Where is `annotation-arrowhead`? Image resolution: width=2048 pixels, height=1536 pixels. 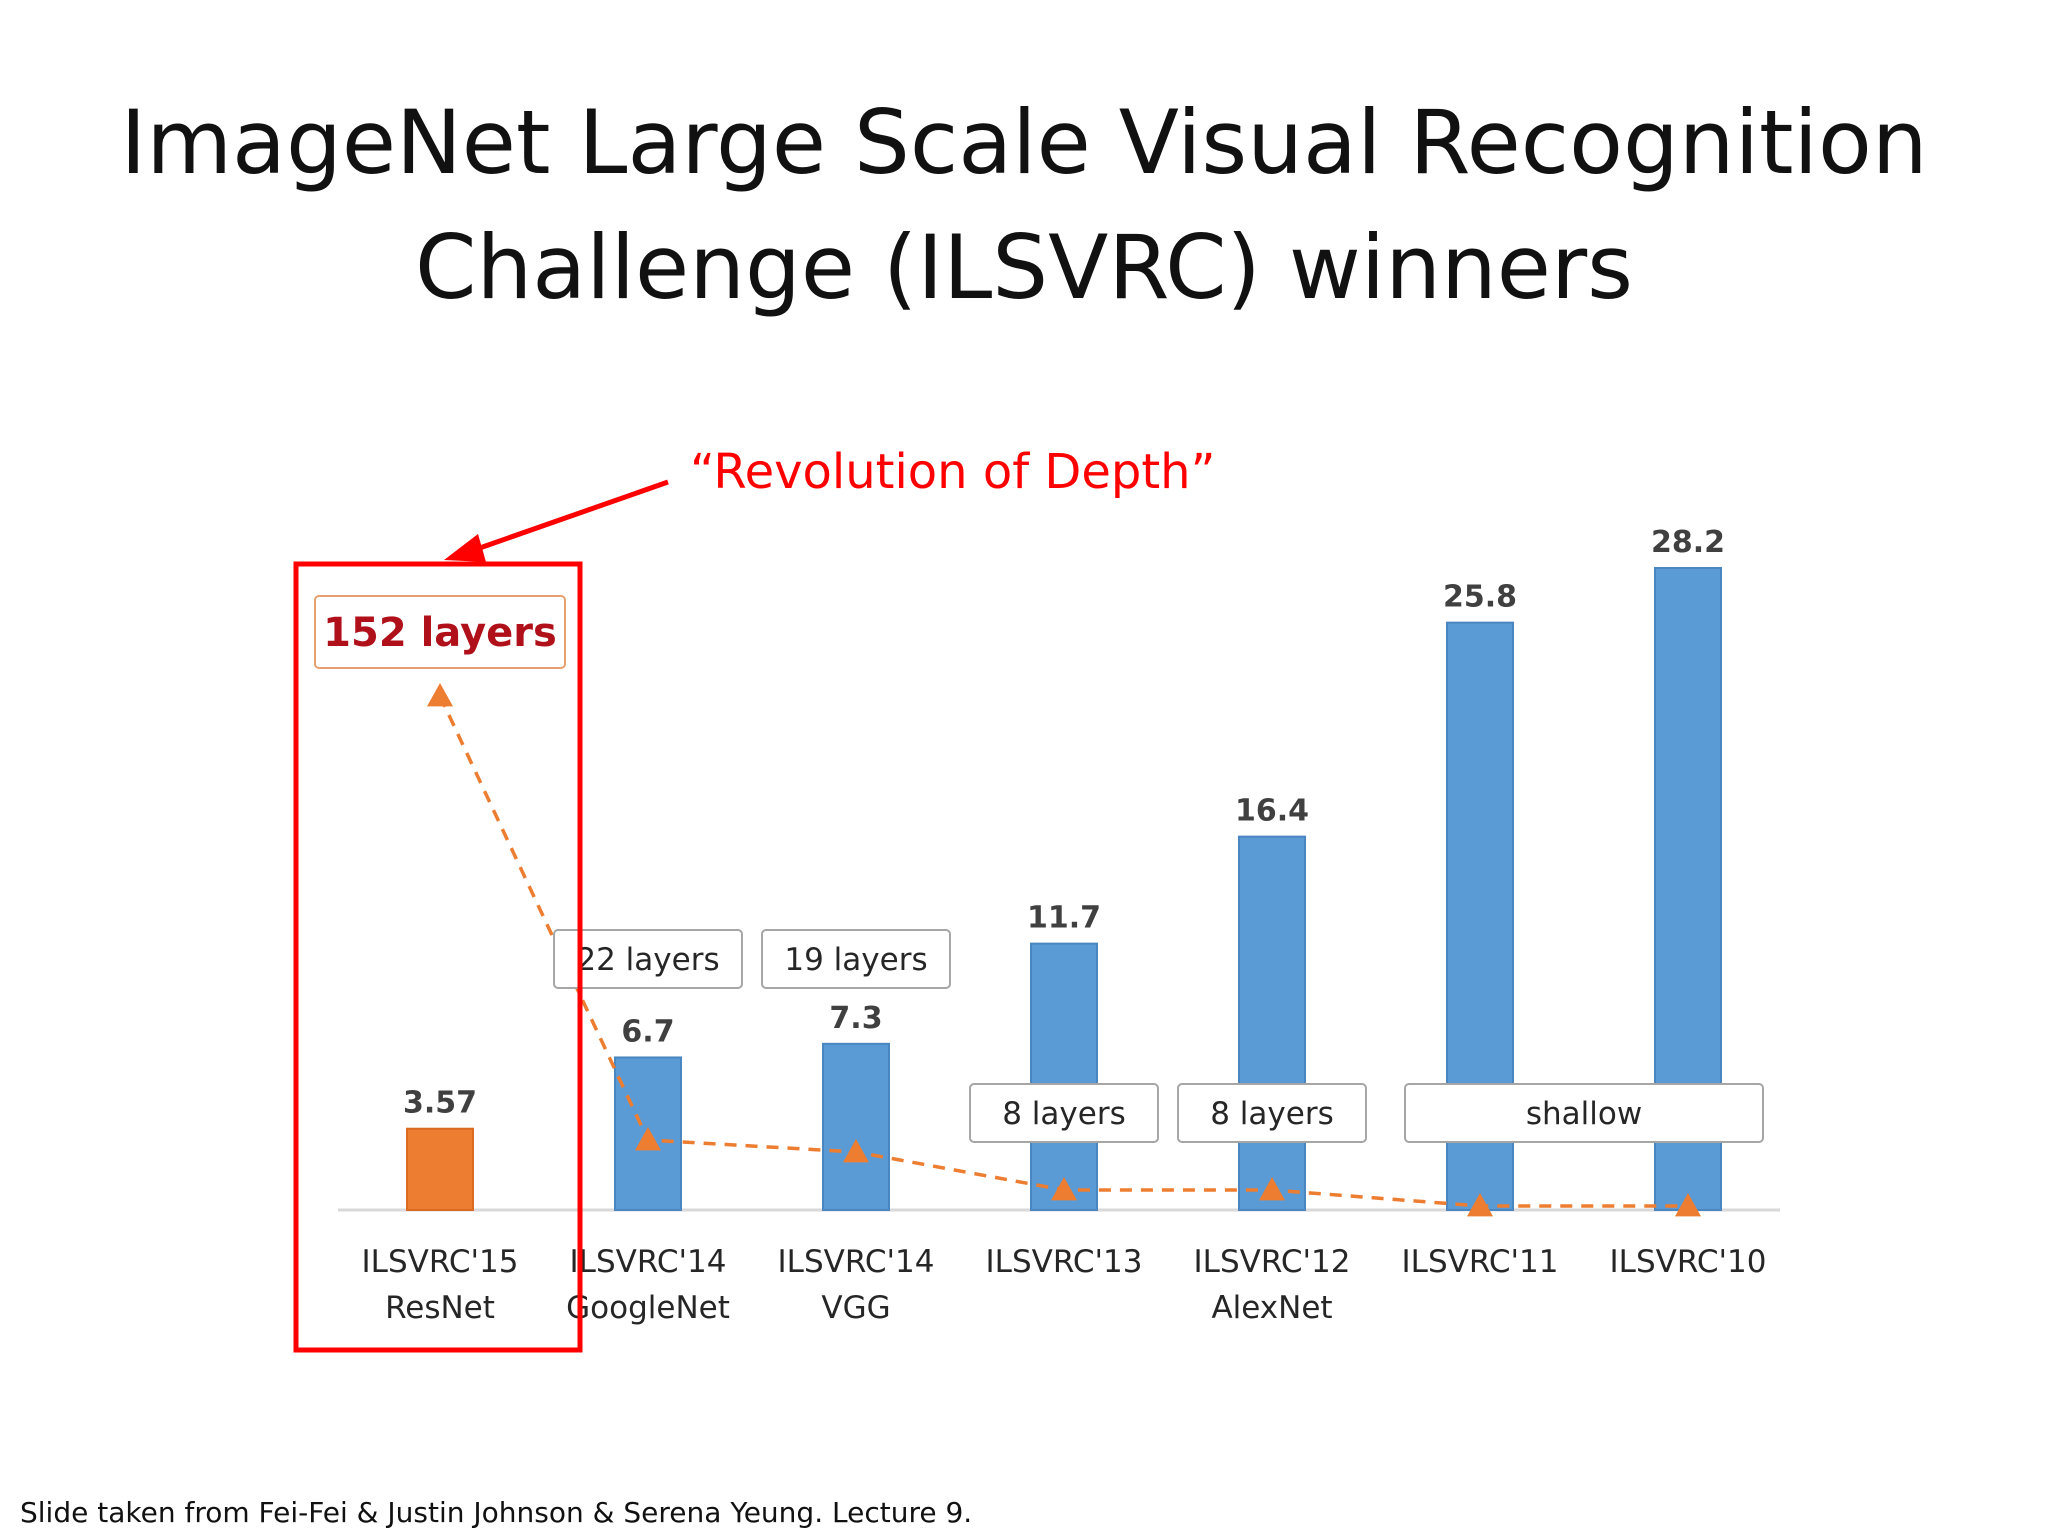 annotation-arrowhead is located at coordinates (465, 548).